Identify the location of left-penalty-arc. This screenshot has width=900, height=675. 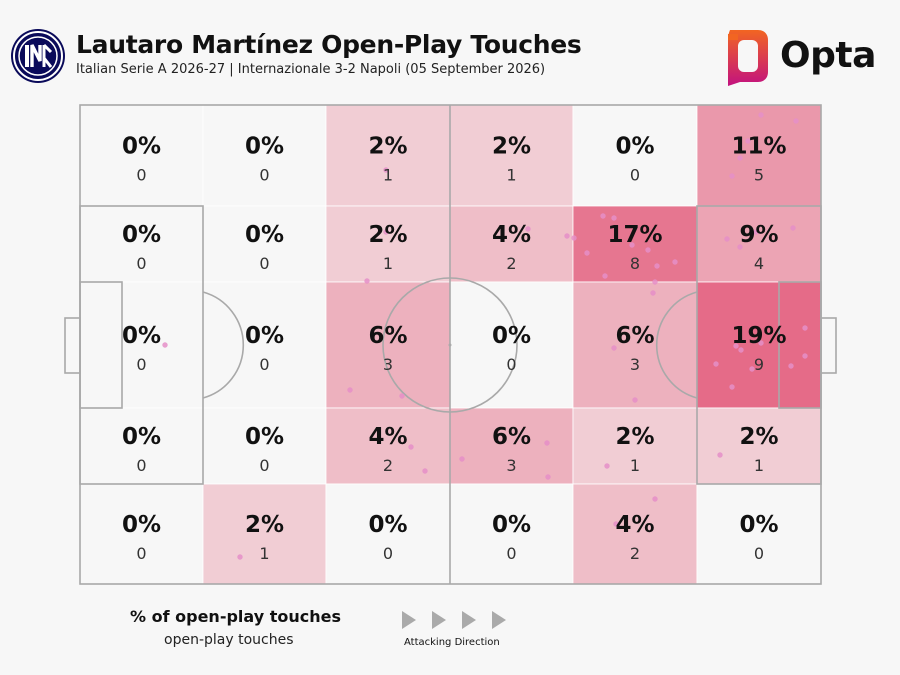
(223, 345).